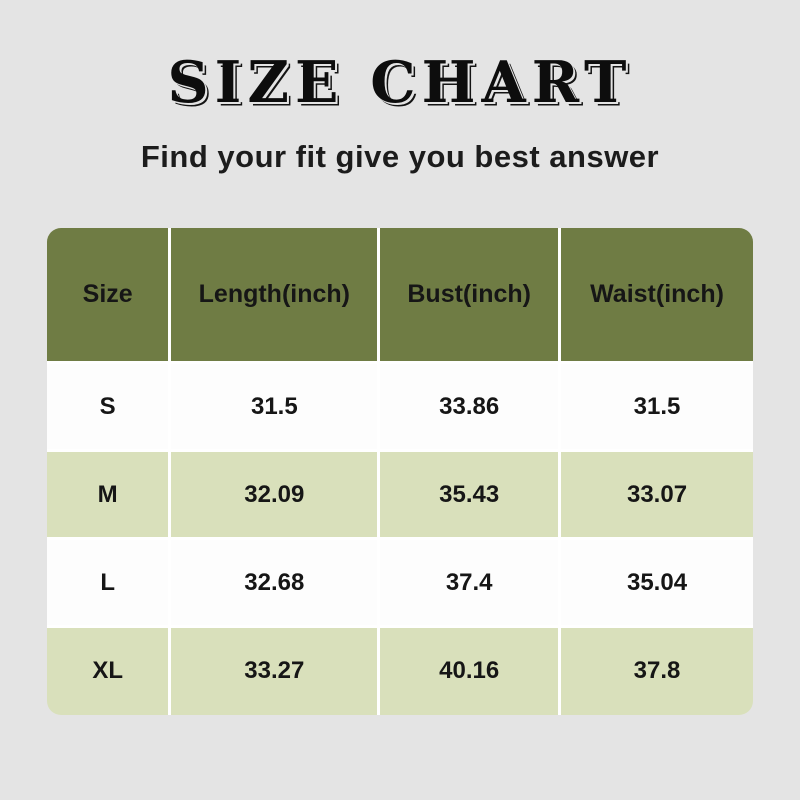 This screenshot has width=800, height=800. Describe the element at coordinates (469, 583) in the screenshot. I see `bust-value-cell: 37.4` at that location.